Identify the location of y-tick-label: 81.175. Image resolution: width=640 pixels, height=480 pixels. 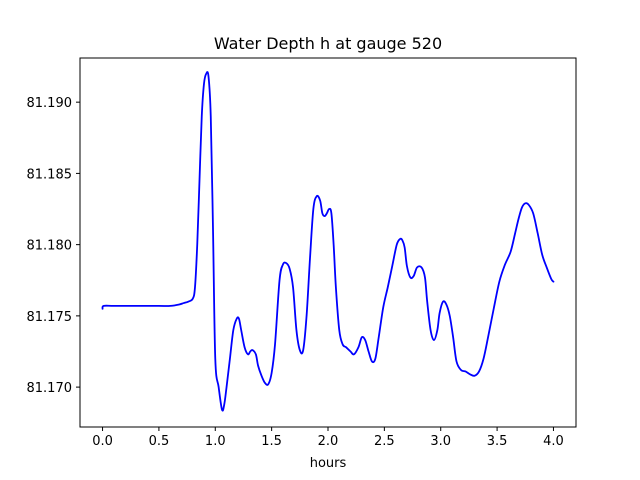
(50, 317).